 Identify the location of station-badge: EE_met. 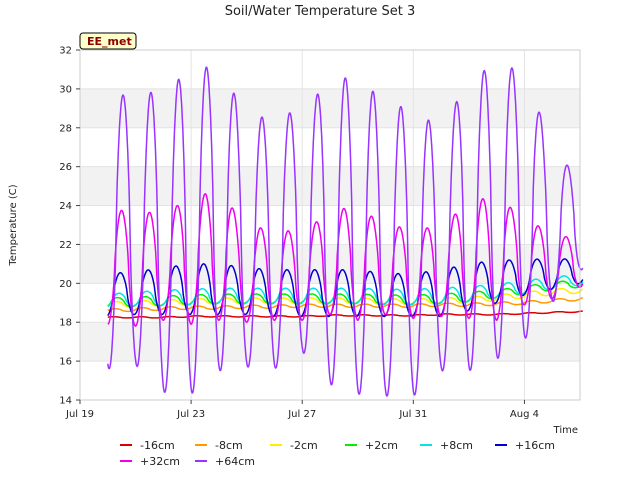
(108, 41).